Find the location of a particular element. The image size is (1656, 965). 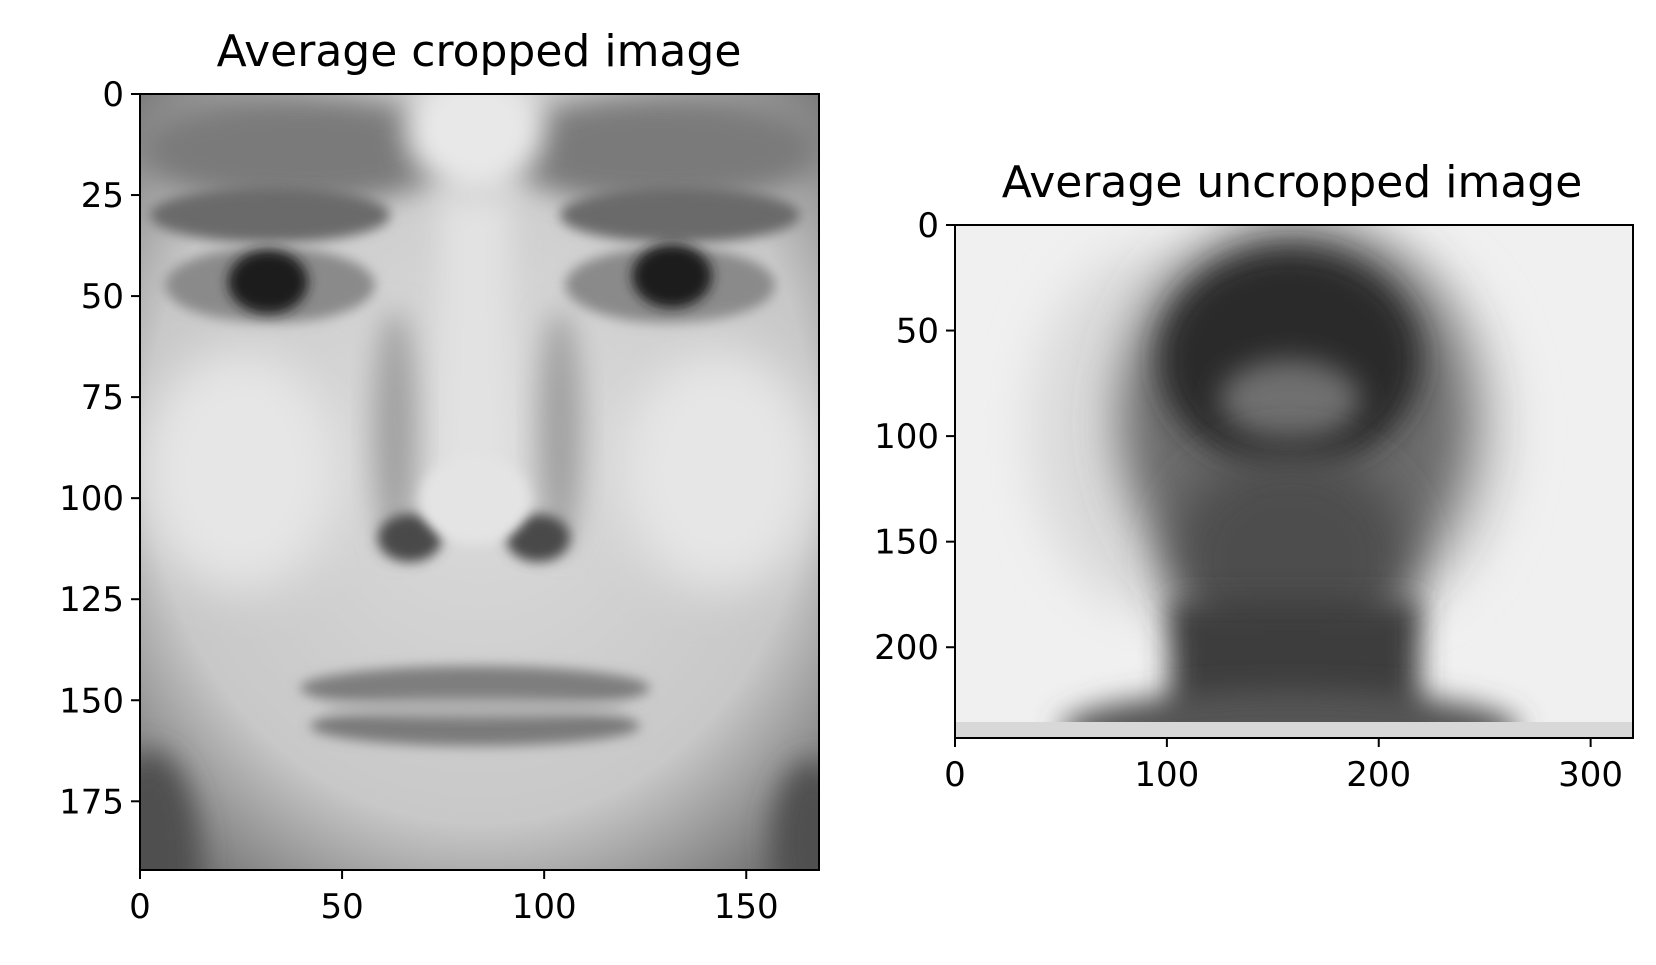

y-tick-label-uncropped: 150 is located at coordinates (906, 543).